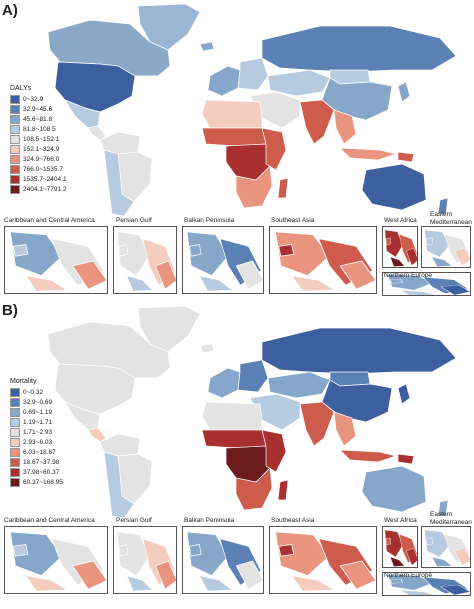 The image size is (474, 609). I want to click on legend-item: 152.1~324.9, so click(38, 149).